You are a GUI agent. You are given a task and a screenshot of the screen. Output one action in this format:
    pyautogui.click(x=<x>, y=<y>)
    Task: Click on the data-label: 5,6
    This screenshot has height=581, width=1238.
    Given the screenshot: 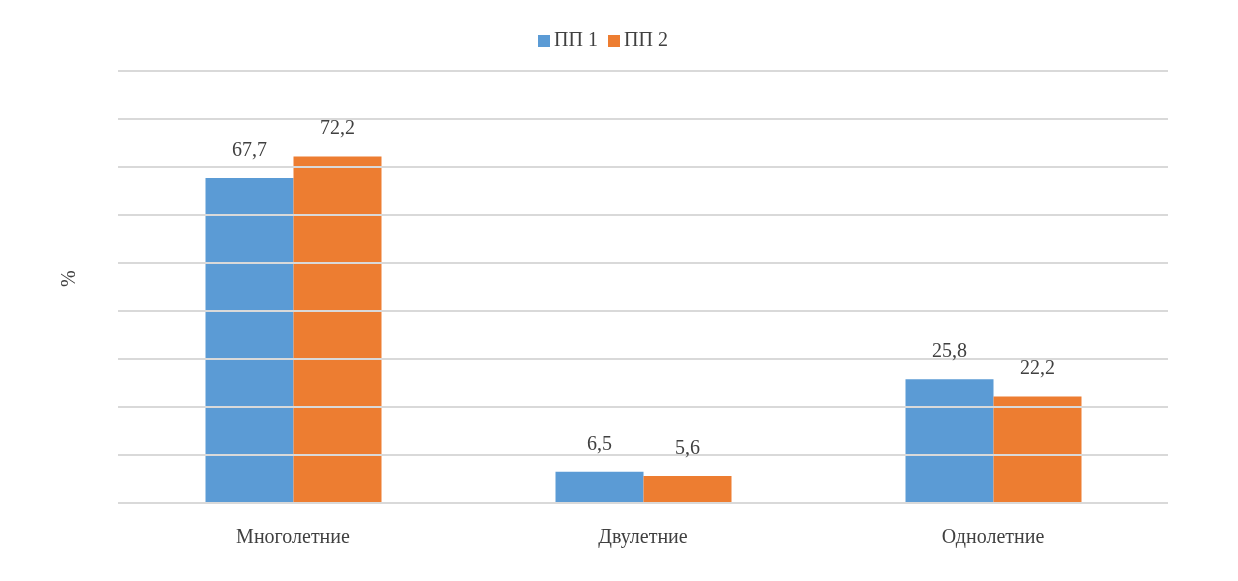 What is the action you would take?
    pyautogui.click(x=687, y=447)
    